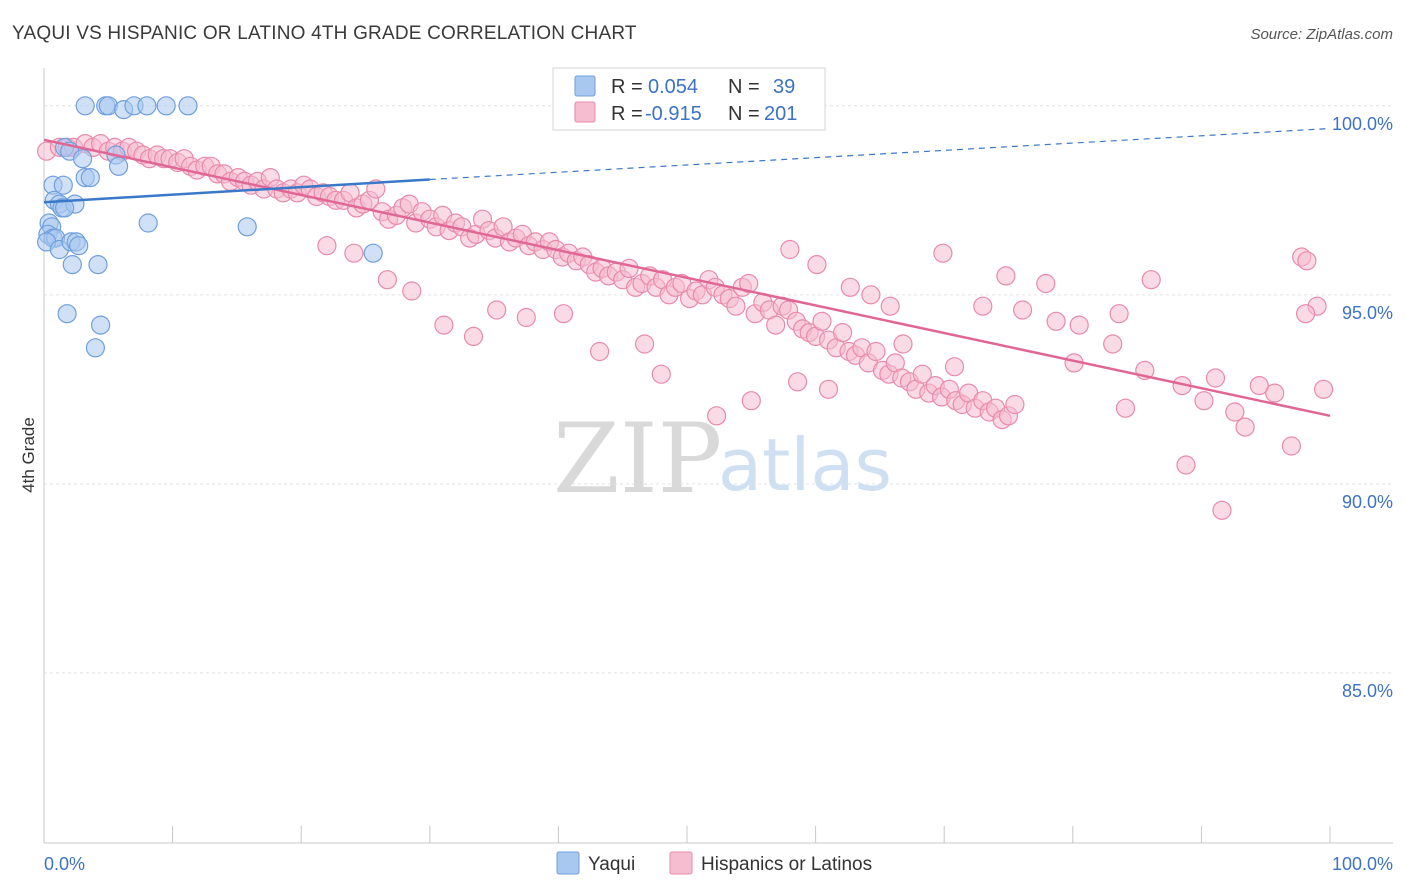 Image resolution: width=1406 pixels, height=892 pixels. Describe the element at coordinates (744, 114) in the screenshot. I see `legend-hispanic-n-label: N =` at that location.